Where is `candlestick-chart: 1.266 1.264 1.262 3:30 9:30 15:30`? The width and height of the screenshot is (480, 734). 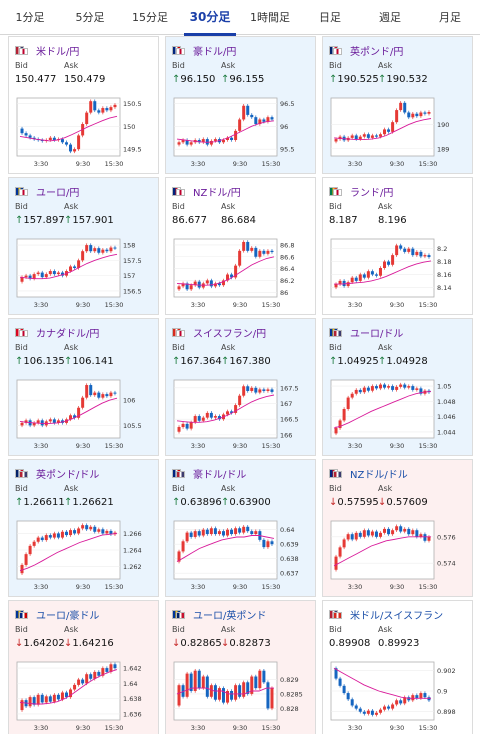 candlestick-chart: 1.266 1.264 1.262 3:30 9:30 15:30 is located at coordinates (84, 555).